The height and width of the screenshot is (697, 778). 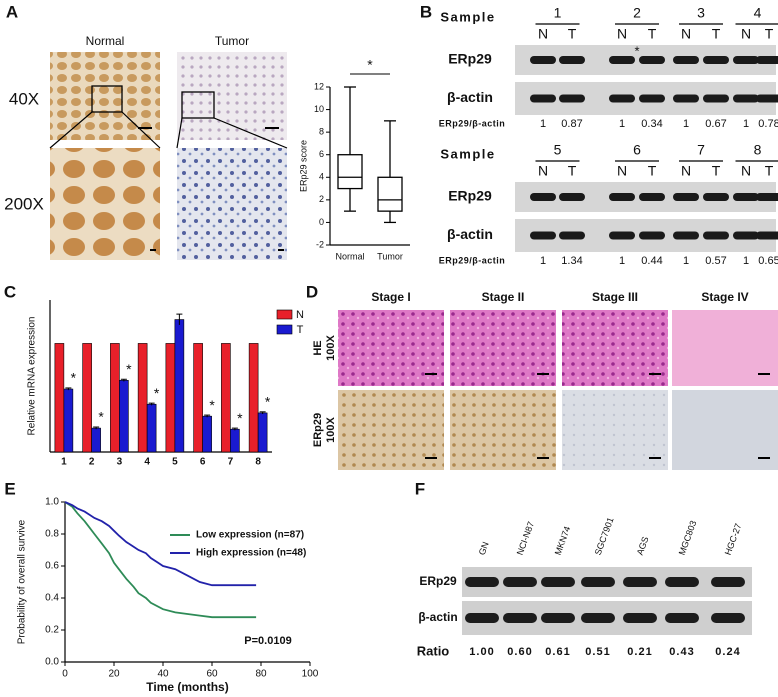 What do you see at coordinates (615, 297) in the screenshot?
I see `stage-label: Stage III` at bounding box center [615, 297].